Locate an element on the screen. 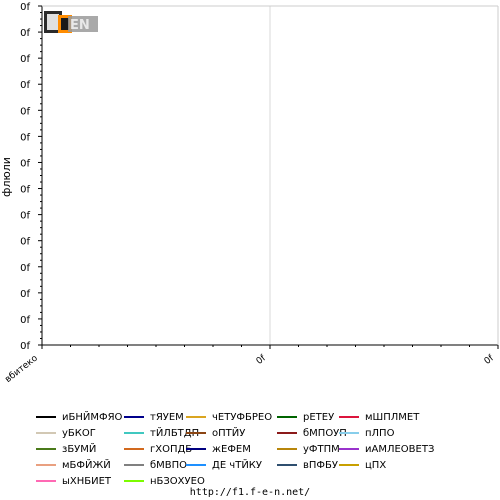  legend-label: пЛПО is located at coordinates (380, 433).